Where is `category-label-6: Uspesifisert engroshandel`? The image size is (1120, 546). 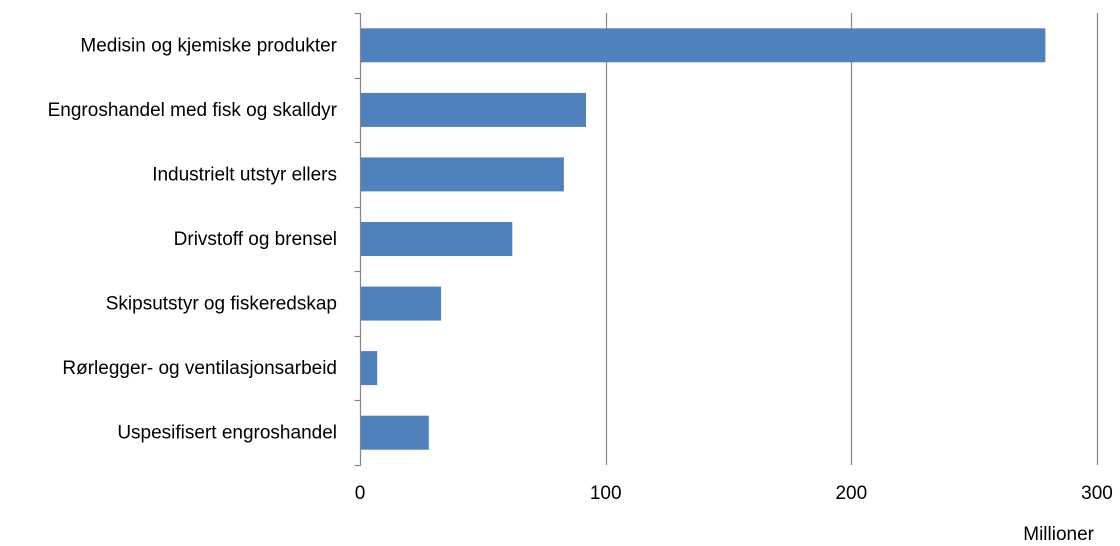
category-label-6: Uspesifisert engroshandel is located at coordinates (227, 433).